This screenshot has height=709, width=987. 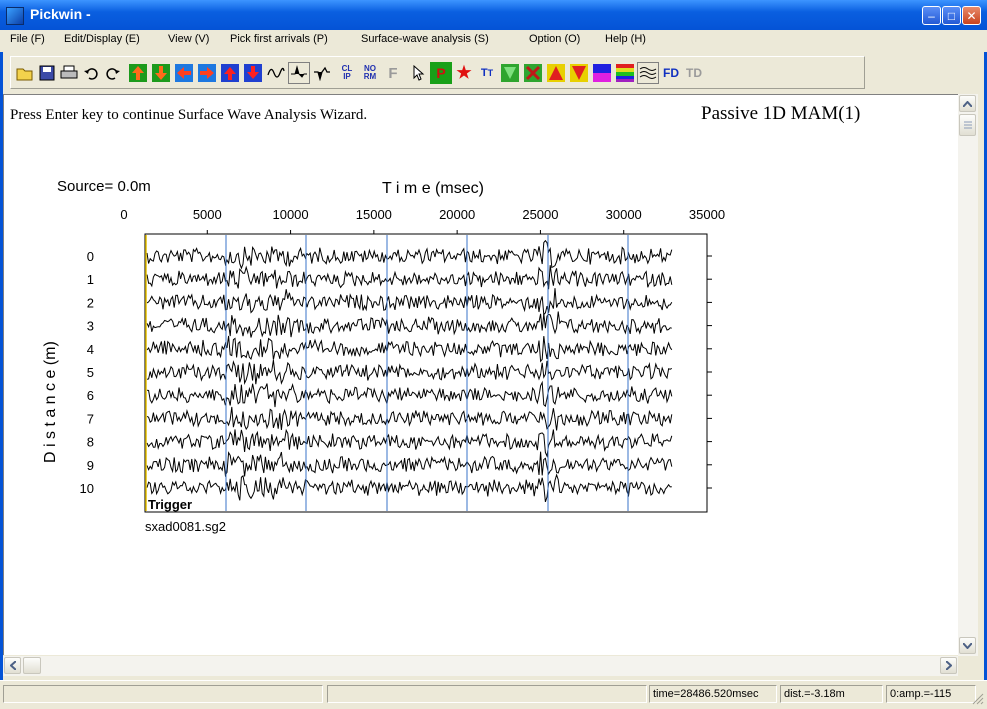 What do you see at coordinates (951, 15) in the screenshot?
I see `maximize-button: □` at bounding box center [951, 15].